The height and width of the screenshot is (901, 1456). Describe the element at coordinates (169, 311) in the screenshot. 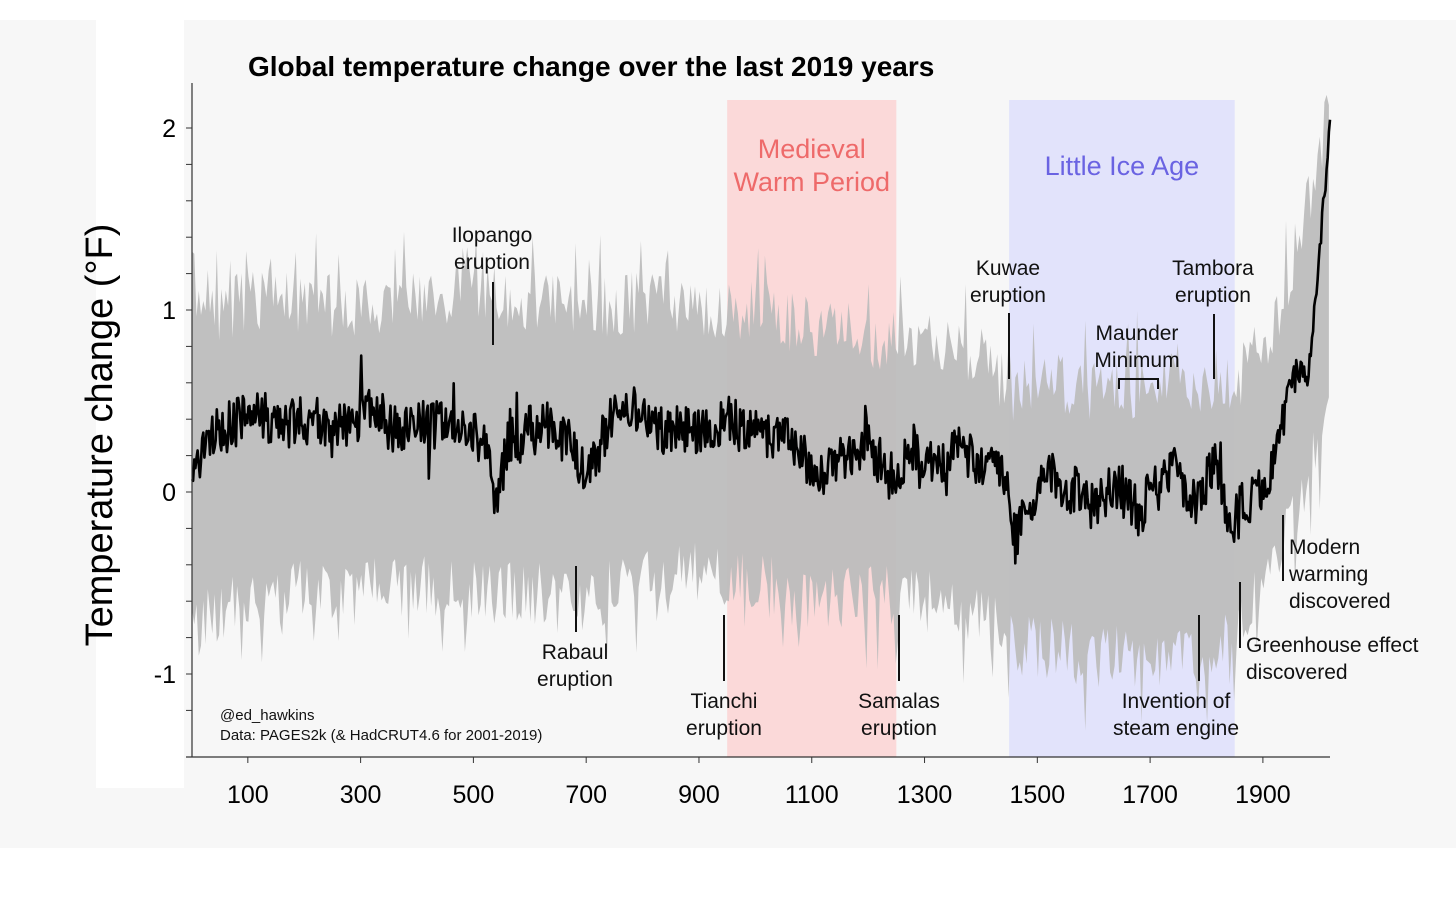

I see `y-tick-label: 1` at that location.